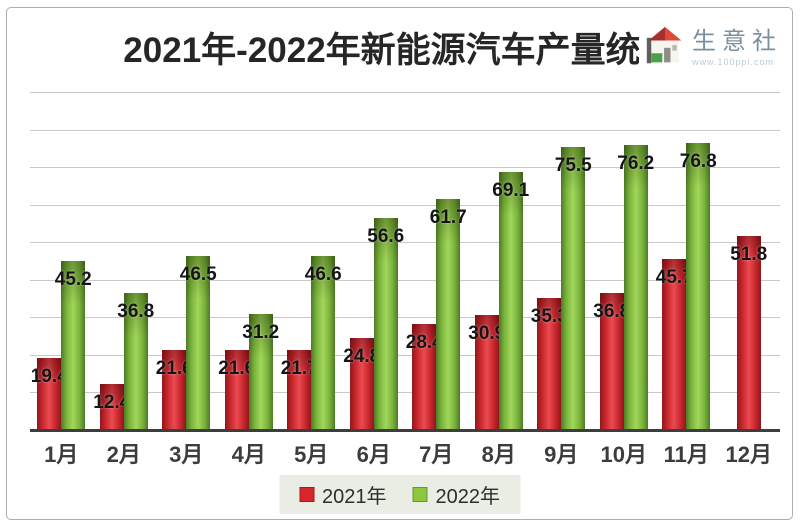 This screenshot has width=812, height=532. Describe the element at coordinates (561, 454) in the screenshot. I see `x-tick-label: 9月` at that location.